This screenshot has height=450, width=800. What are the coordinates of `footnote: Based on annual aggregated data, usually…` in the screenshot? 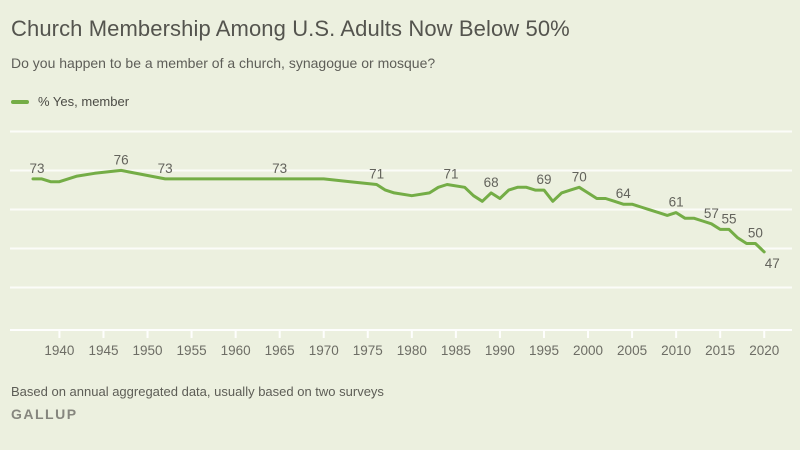 It's located at (197, 391).